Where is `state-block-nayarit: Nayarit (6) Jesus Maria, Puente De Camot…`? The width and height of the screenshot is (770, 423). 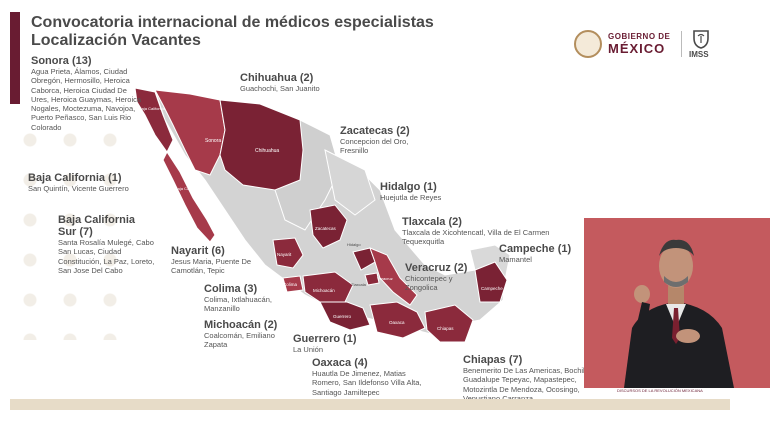
state-block-nayarit: Nayarit (6) Jesus Maria, Puente De Camot… is located at coordinates (218, 260).